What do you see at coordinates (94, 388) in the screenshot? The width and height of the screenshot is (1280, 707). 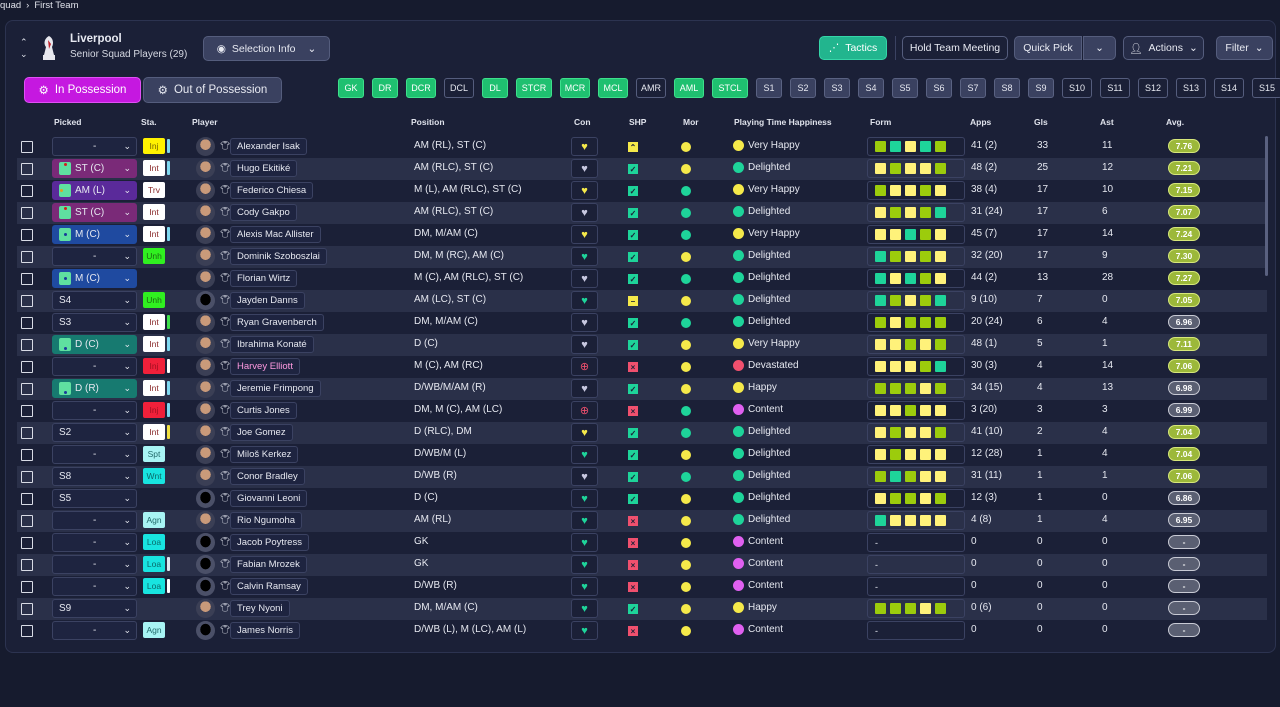 I see `picked-dropdown: D (R) ⌄` at bounding box center [94, 388].